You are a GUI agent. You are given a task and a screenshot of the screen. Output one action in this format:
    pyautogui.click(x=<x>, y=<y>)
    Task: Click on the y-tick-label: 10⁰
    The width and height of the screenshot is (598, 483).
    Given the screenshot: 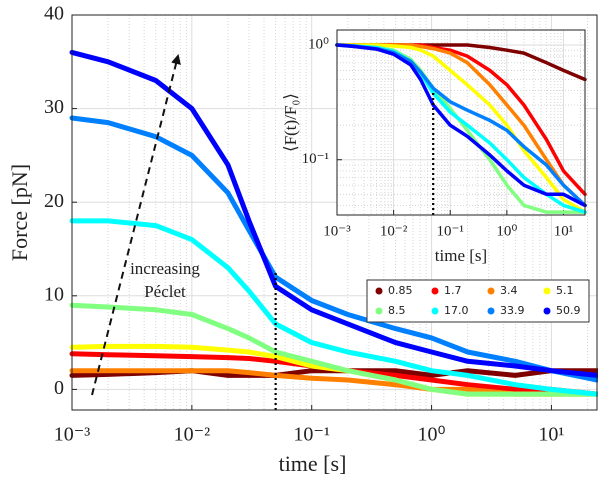 What is the action you would take?
    pyautogui.click(x=318, y=44)
    